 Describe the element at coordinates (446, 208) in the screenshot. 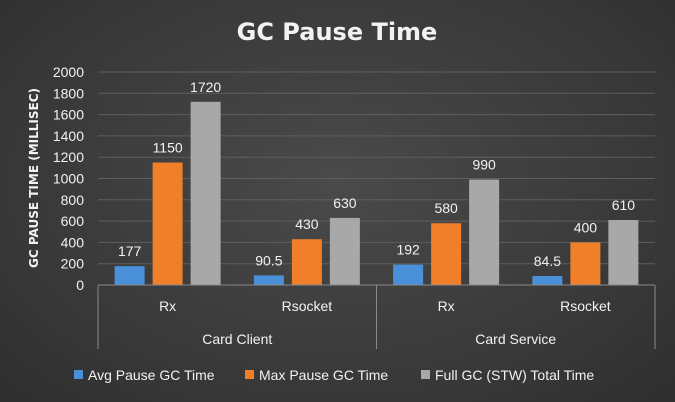

I see `data-label: 580` at that location.